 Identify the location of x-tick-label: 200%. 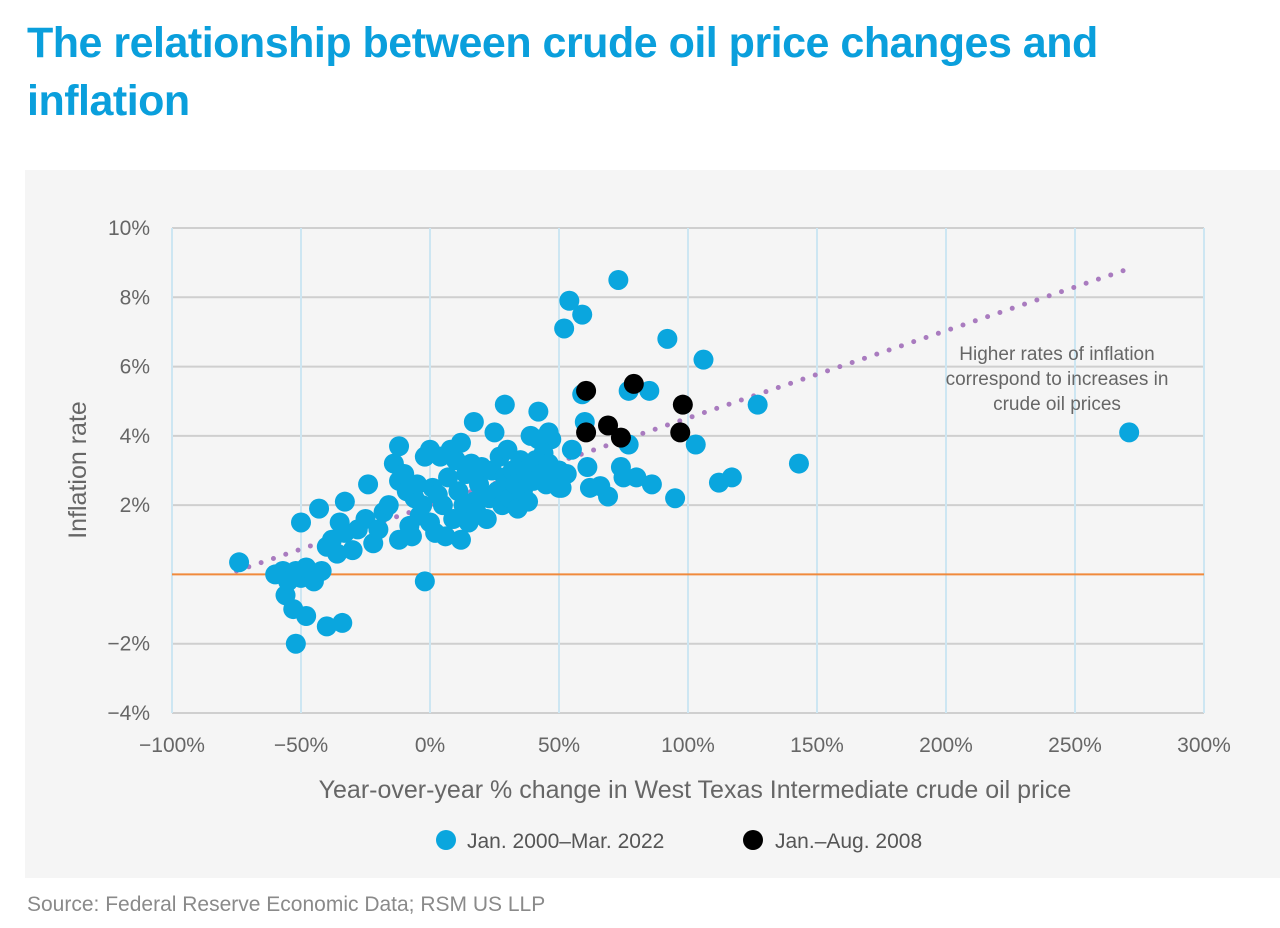
(946, 745).